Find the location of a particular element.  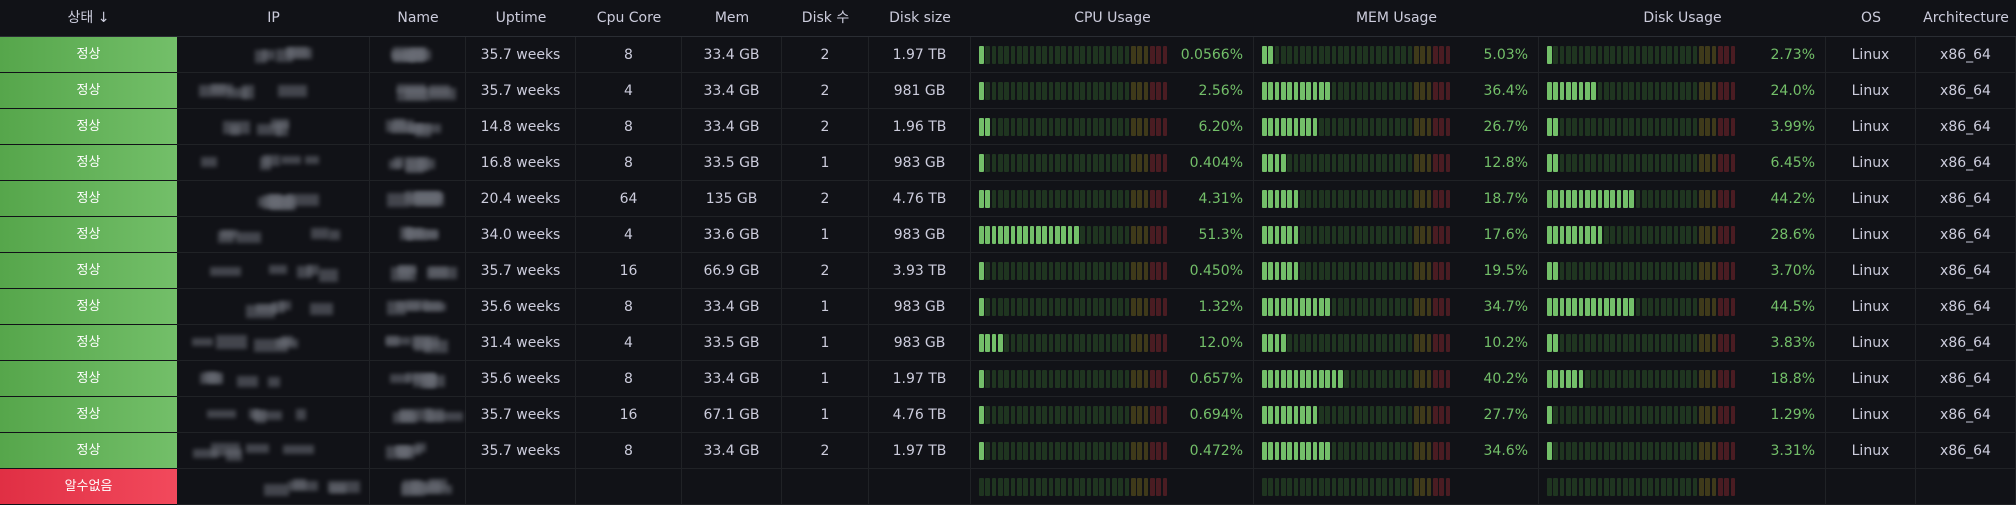

arch-cell: x86_64 is located at coordinates (1966, 127).